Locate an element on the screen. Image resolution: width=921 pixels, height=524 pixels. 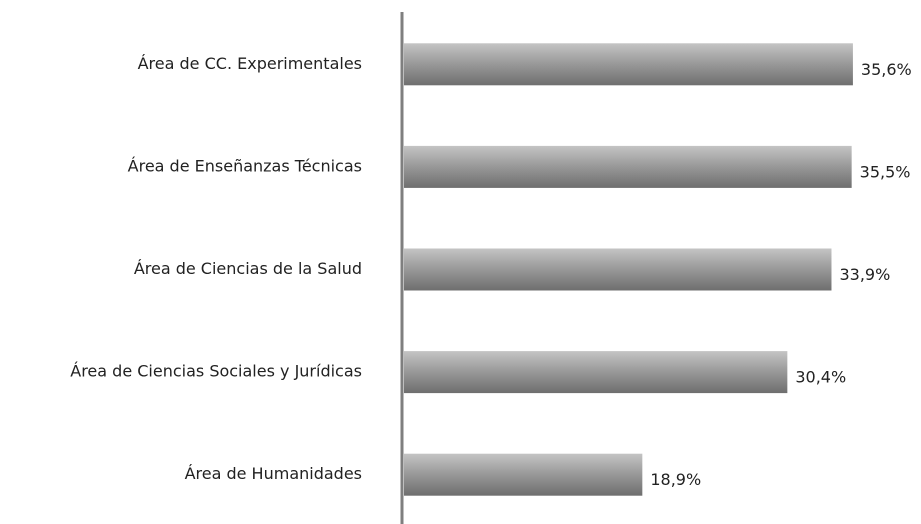
category-label: Área de Enseñanzas Técnicas is located at coordinates (245, 165).